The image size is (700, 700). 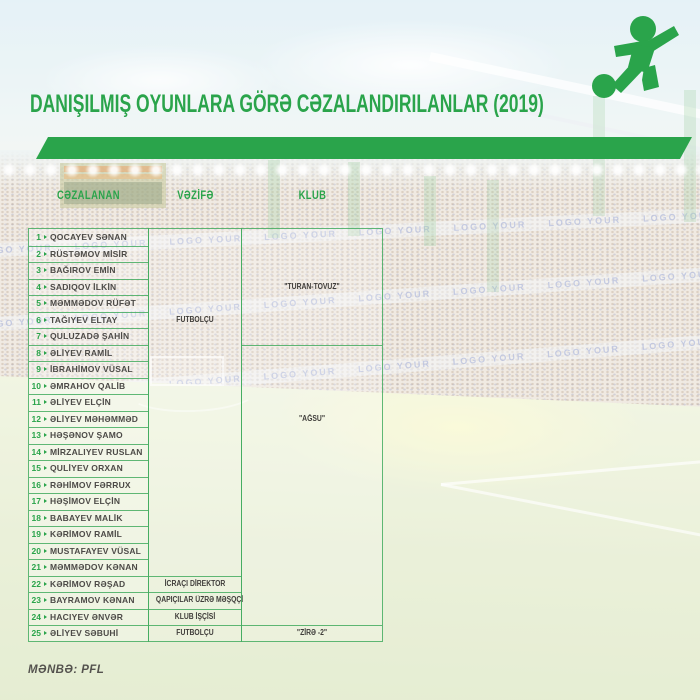 What do you see at coordinates (195, 616) in the screenshot?
I see `position-cell-label: KLUB İŞÇİSİ` at bounding box center [195, 616].